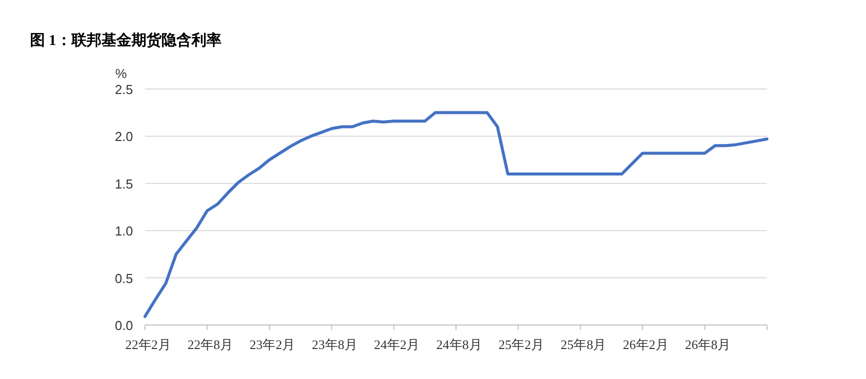 Image resolution: width=866 pixels, height=379 pixels. Describe the element at coordinates (397, 344) in the screenshot. I see `x-tick-label: 24年2月` at that location.